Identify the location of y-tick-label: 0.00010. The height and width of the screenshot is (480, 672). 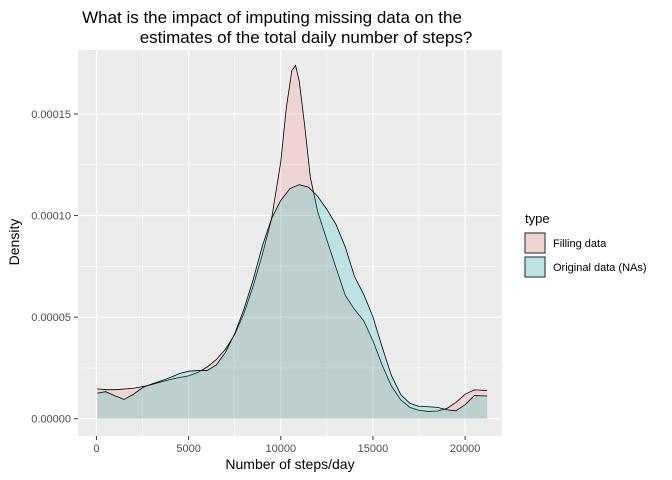
(51, 217).